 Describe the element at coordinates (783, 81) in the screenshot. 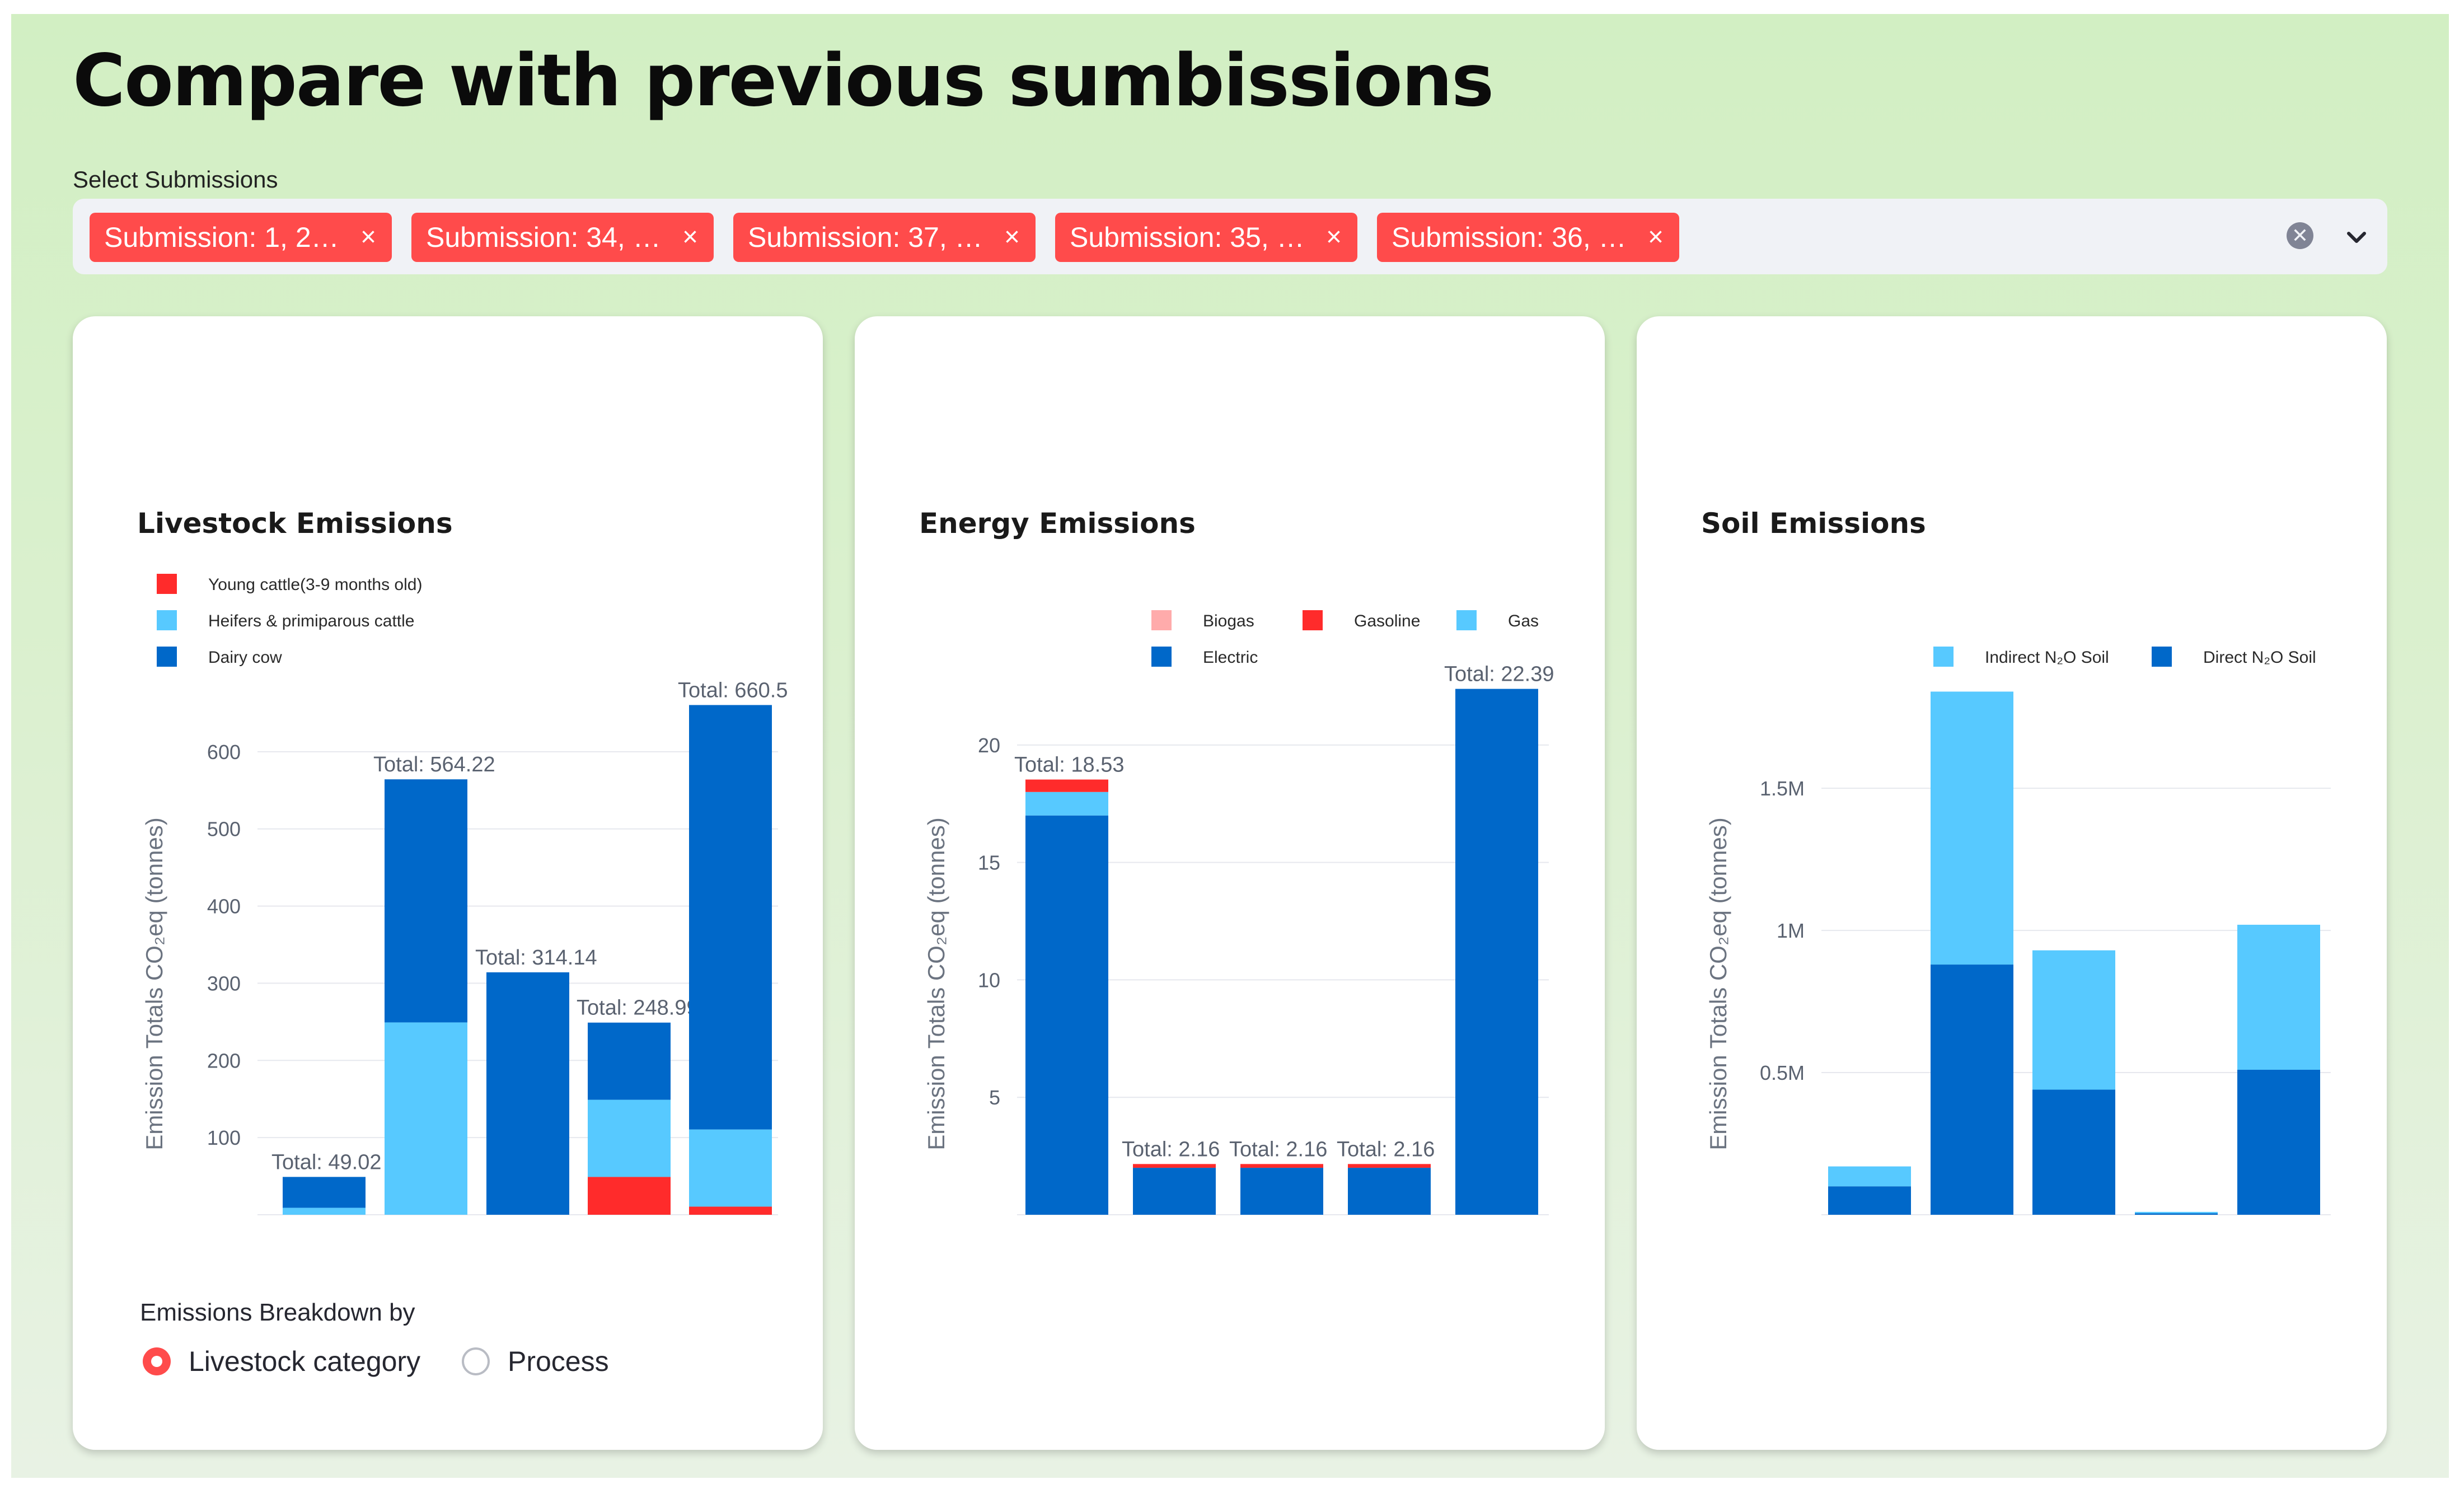

I see `page-title: Compare with previous sumbissions` at that location.